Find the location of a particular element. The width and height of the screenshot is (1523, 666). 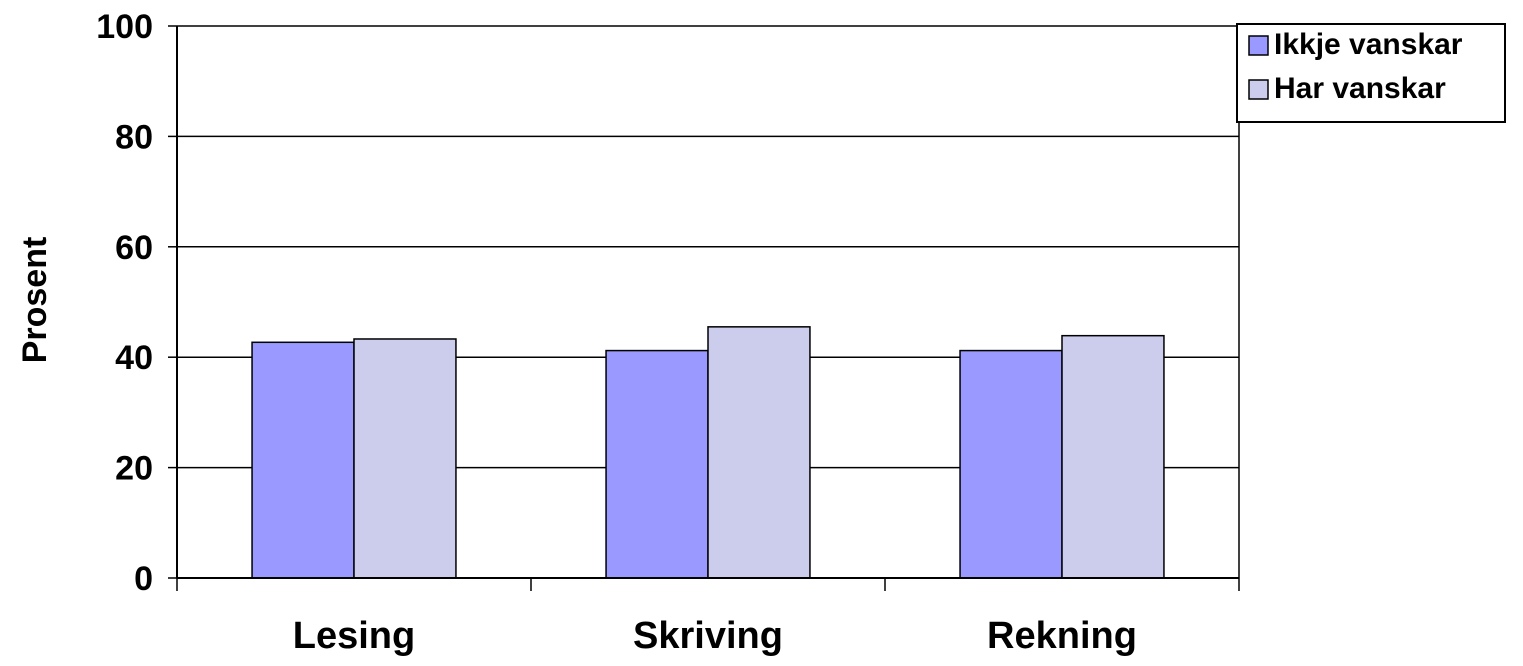

y-tick-label: 0 is located at coordinates (143, 579).